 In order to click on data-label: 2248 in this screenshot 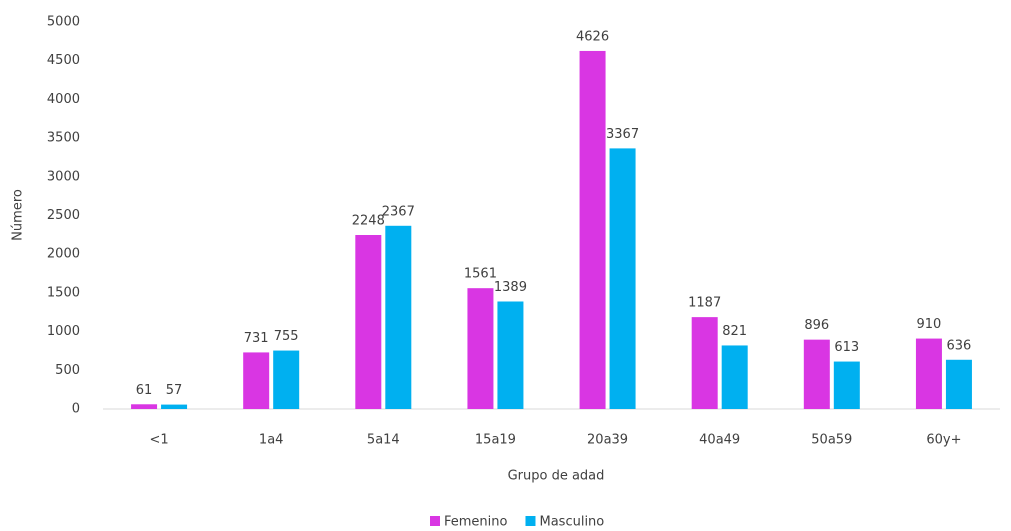, I will do `click(368, 221)`.